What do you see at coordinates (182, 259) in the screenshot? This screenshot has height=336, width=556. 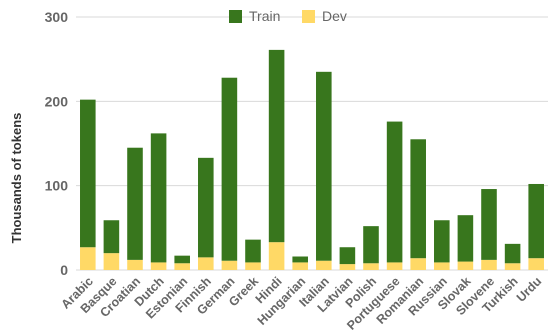 I see `bar-train-estonian` at bounding box center [182, 259].